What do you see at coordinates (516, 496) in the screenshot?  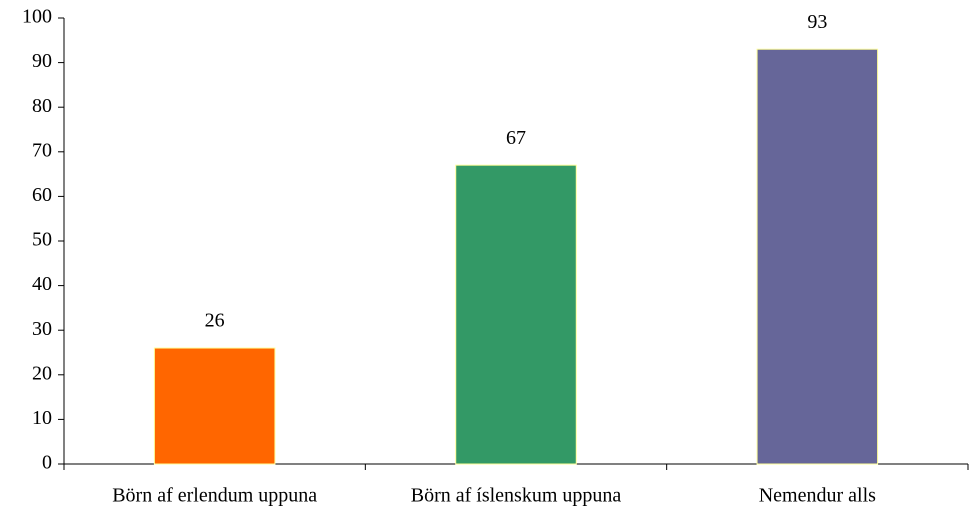 I see `x-tick-label: Börn af íslenskum uppuna` at bounding box center [516, 496].